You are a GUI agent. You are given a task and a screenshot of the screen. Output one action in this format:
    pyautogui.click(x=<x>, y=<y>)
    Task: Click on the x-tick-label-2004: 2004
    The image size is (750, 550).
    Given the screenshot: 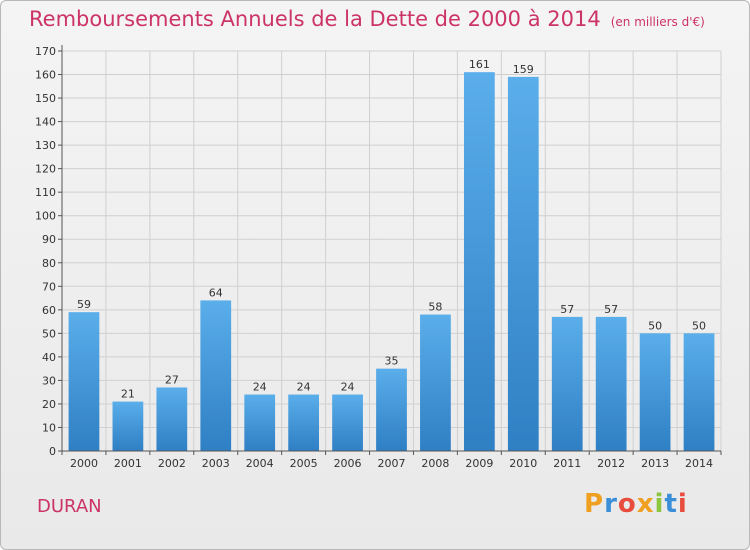 What is the action you would take?
    pyautogui.click(x=260, y=463)
    